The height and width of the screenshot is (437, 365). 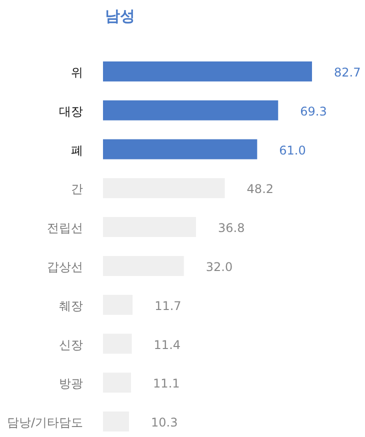 I want to click on data-label: 32.0, so click(x=219, y=267).